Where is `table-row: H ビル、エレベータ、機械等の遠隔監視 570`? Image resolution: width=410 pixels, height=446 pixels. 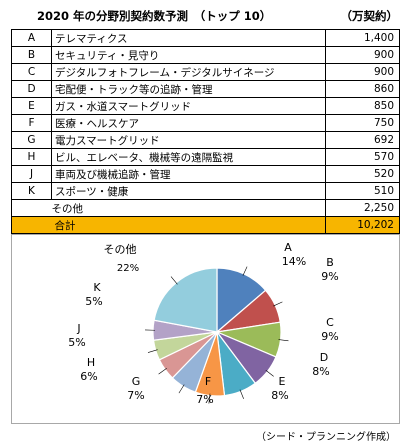 table-row: H ビル、エレベータ、機械等の遠隔監視 570 is located at coordinates (205, 157).